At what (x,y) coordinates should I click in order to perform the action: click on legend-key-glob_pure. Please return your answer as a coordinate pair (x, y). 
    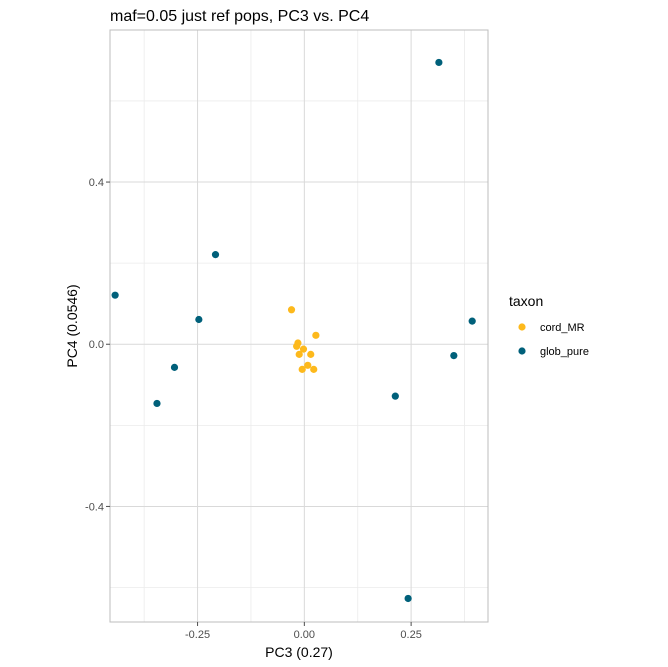
    Looking at the image, I should click on (522, 351).